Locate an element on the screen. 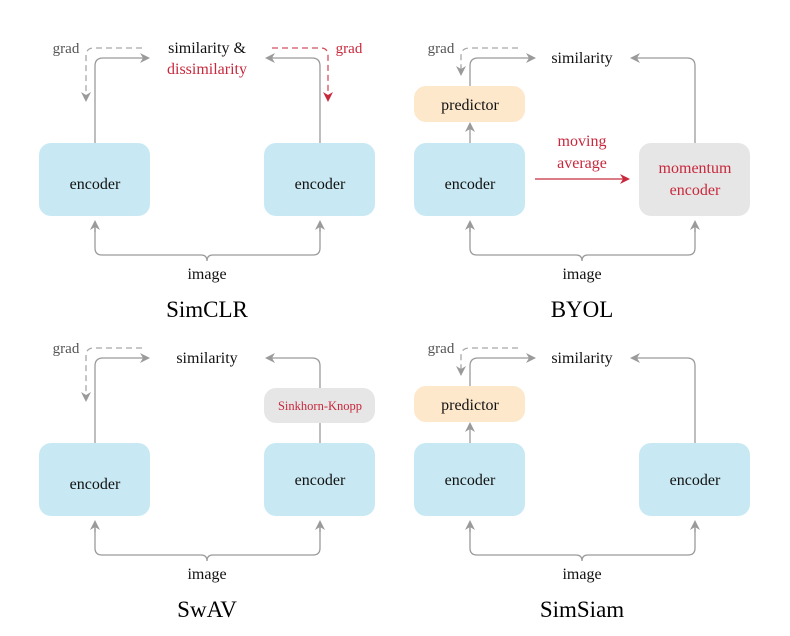 The image size is (790, 636). grad-right-arrow is located at coordinates (302, 74).